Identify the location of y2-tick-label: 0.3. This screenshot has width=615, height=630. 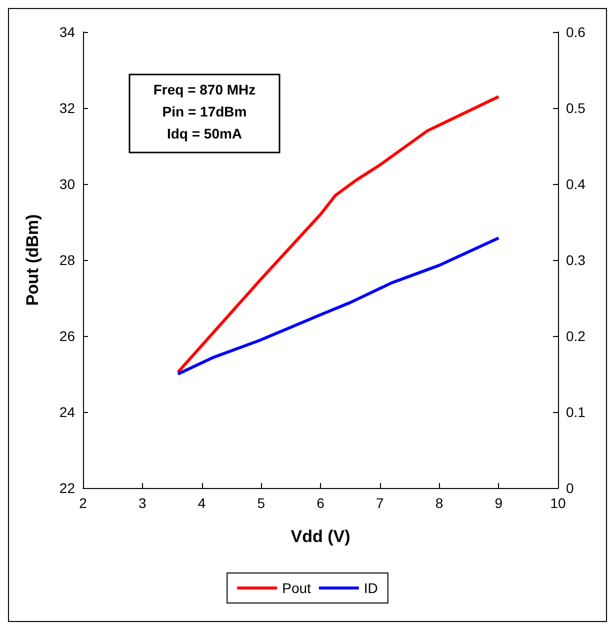
(576, 260).